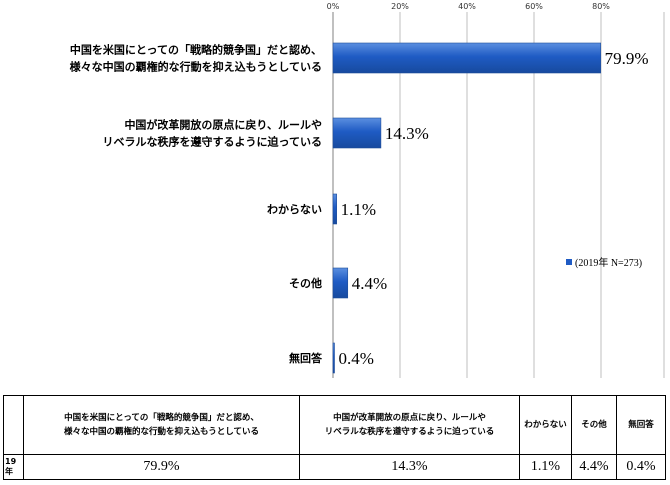 This screenshot has width=670, height=485. I want to click on table-value-cell: 79.9%, so click(161, 467).